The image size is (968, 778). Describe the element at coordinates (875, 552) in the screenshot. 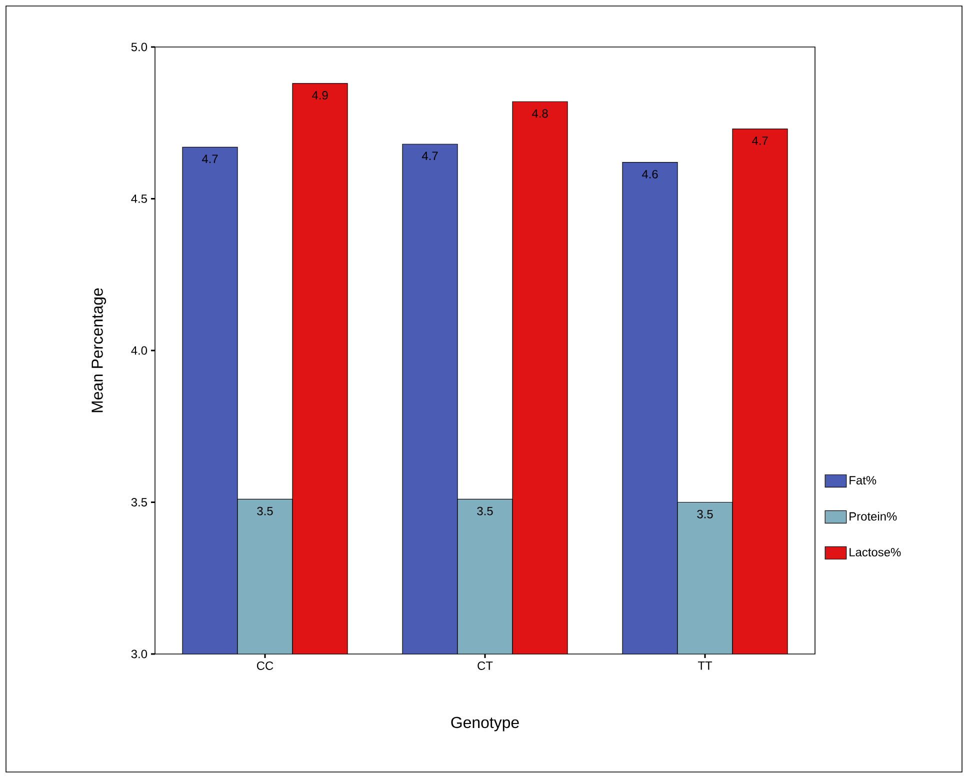

I see `legend-label: Lactose%` at that location.